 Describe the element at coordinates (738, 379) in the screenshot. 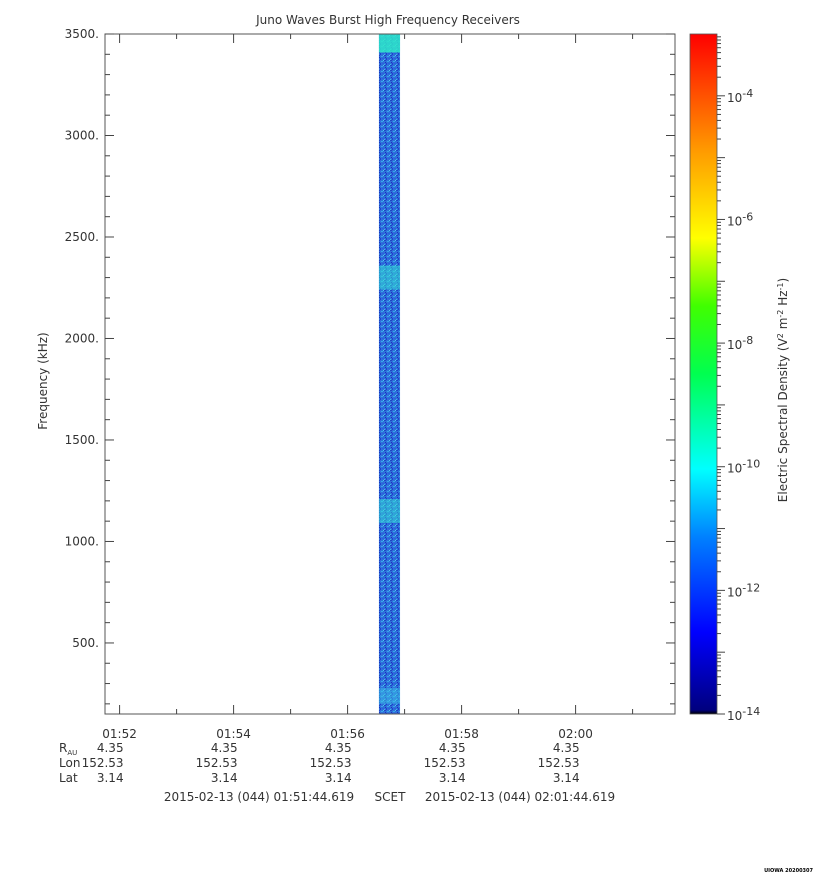

I see `colorbar-axis: 10⁻⁴ 10⁻⁶ 10⁻⁸ 10⁻¹⁰ 10⁻¹² 10⁻¹⁴` at that location.